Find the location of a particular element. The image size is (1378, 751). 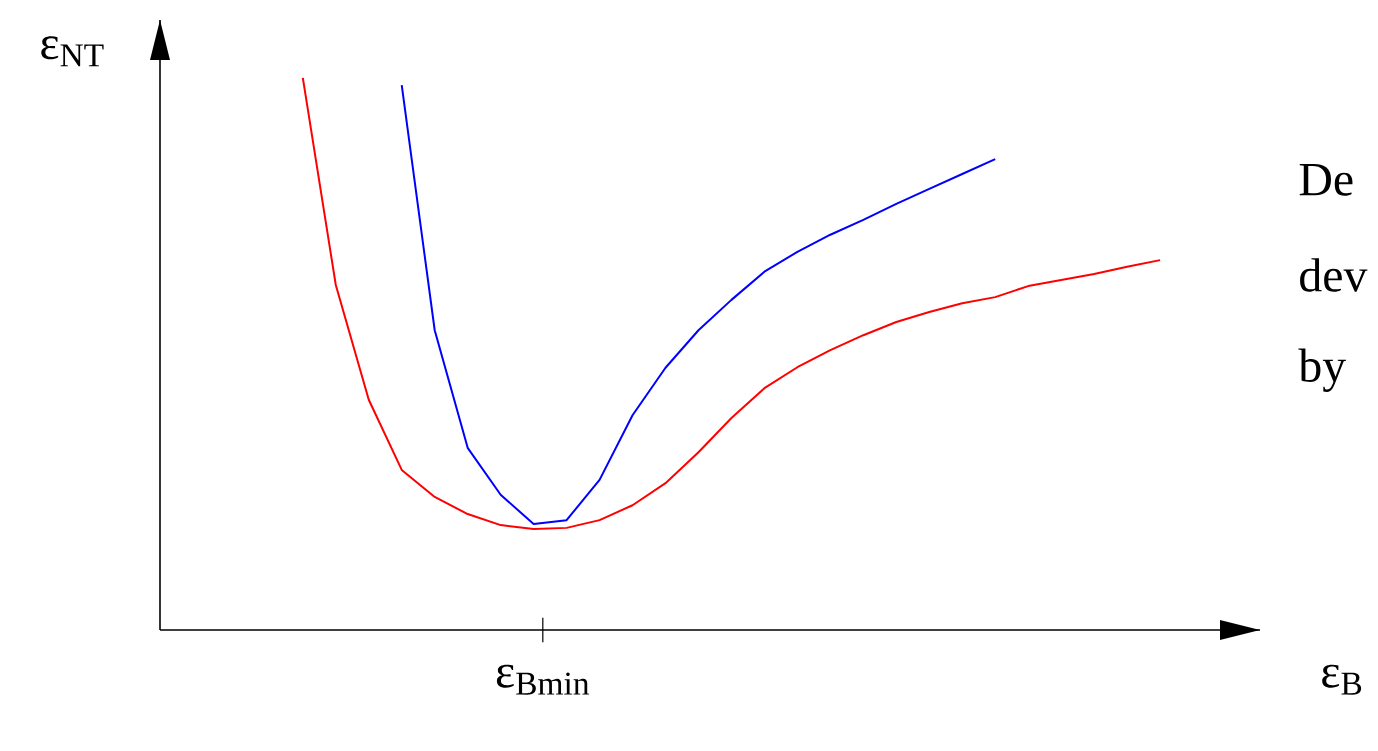

text: De is located at coordinates (1326, 179).